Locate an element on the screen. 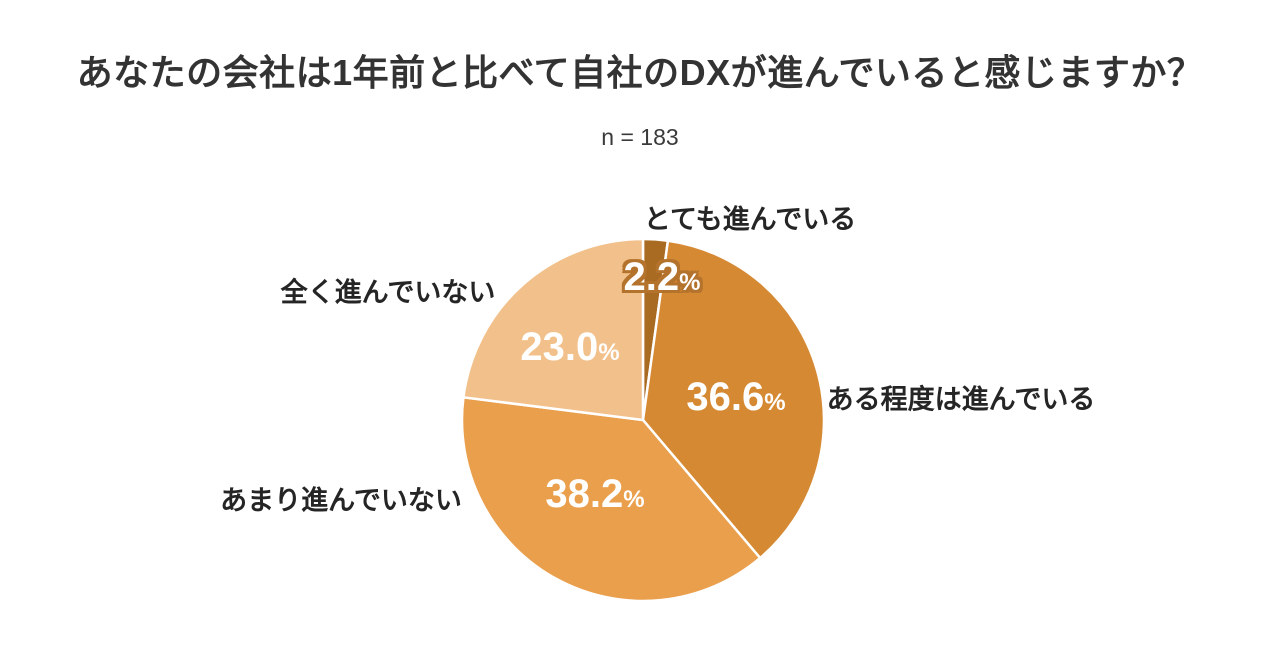 This screenshot has width=1280, height=670. percent-number: 2.2 is located at coordinates (651, 277).